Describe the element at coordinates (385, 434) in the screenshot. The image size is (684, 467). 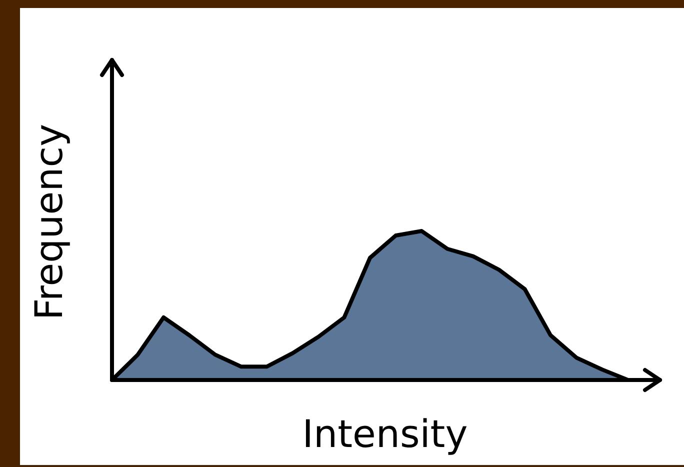
I see `x-axis-title: Intensity` at that location.